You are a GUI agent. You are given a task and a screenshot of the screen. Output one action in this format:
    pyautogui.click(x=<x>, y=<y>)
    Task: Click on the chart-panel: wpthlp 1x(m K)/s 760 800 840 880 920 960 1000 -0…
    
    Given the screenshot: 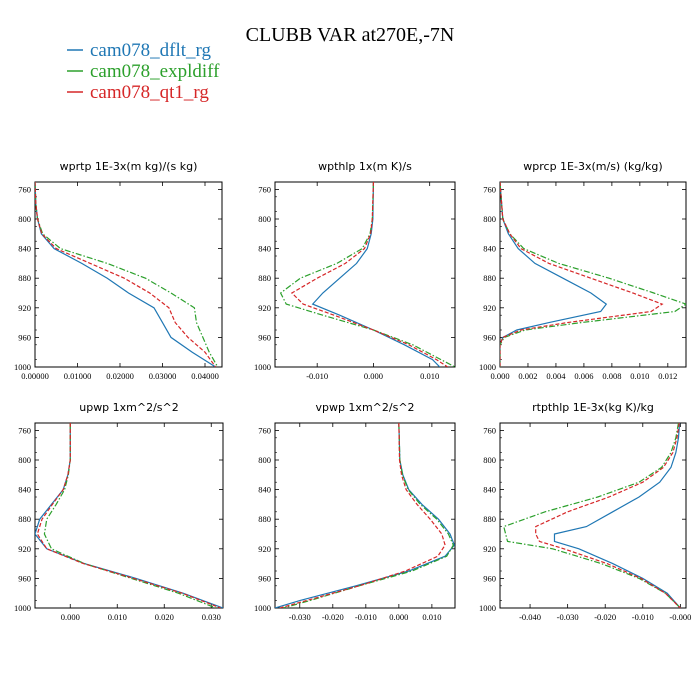 What is the action you would take?
    pyautogui.click(x=355, y=270)
    